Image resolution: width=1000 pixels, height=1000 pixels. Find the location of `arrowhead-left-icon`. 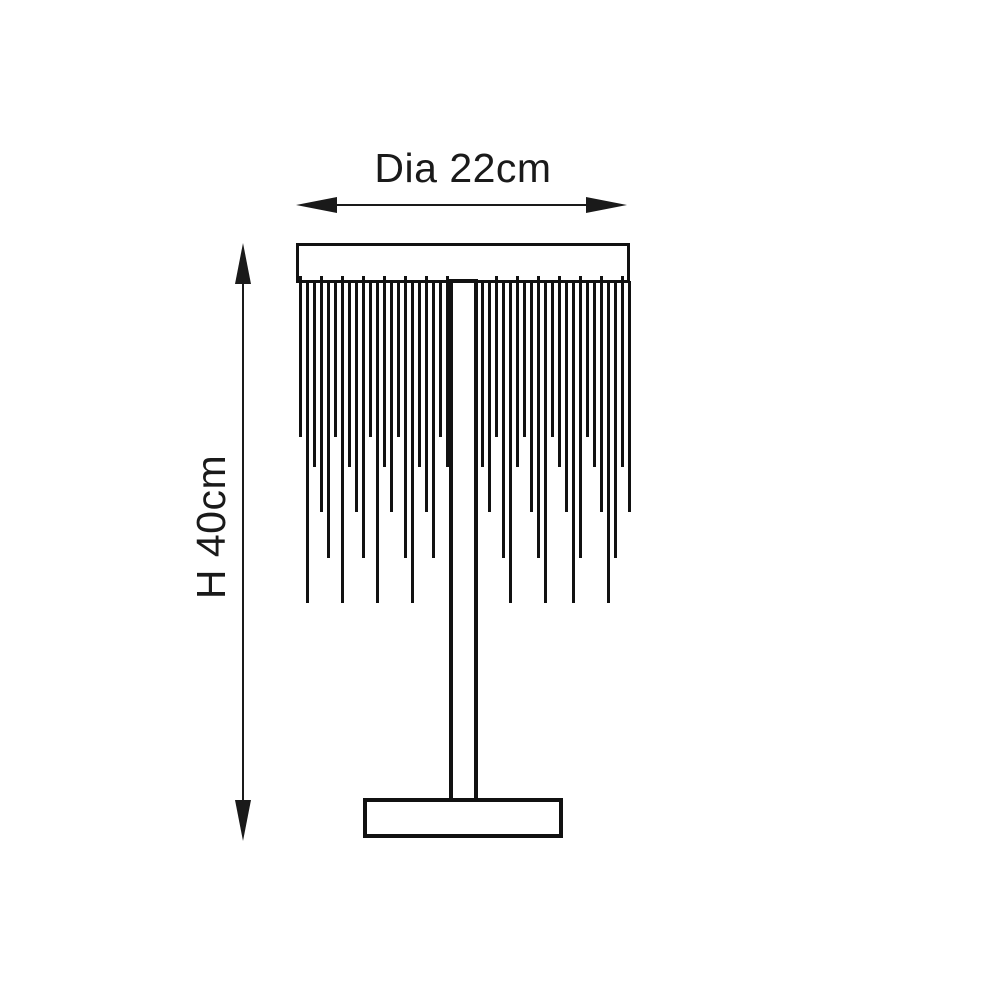

arrowhead-left-icon is located at coordinates (316, 205).